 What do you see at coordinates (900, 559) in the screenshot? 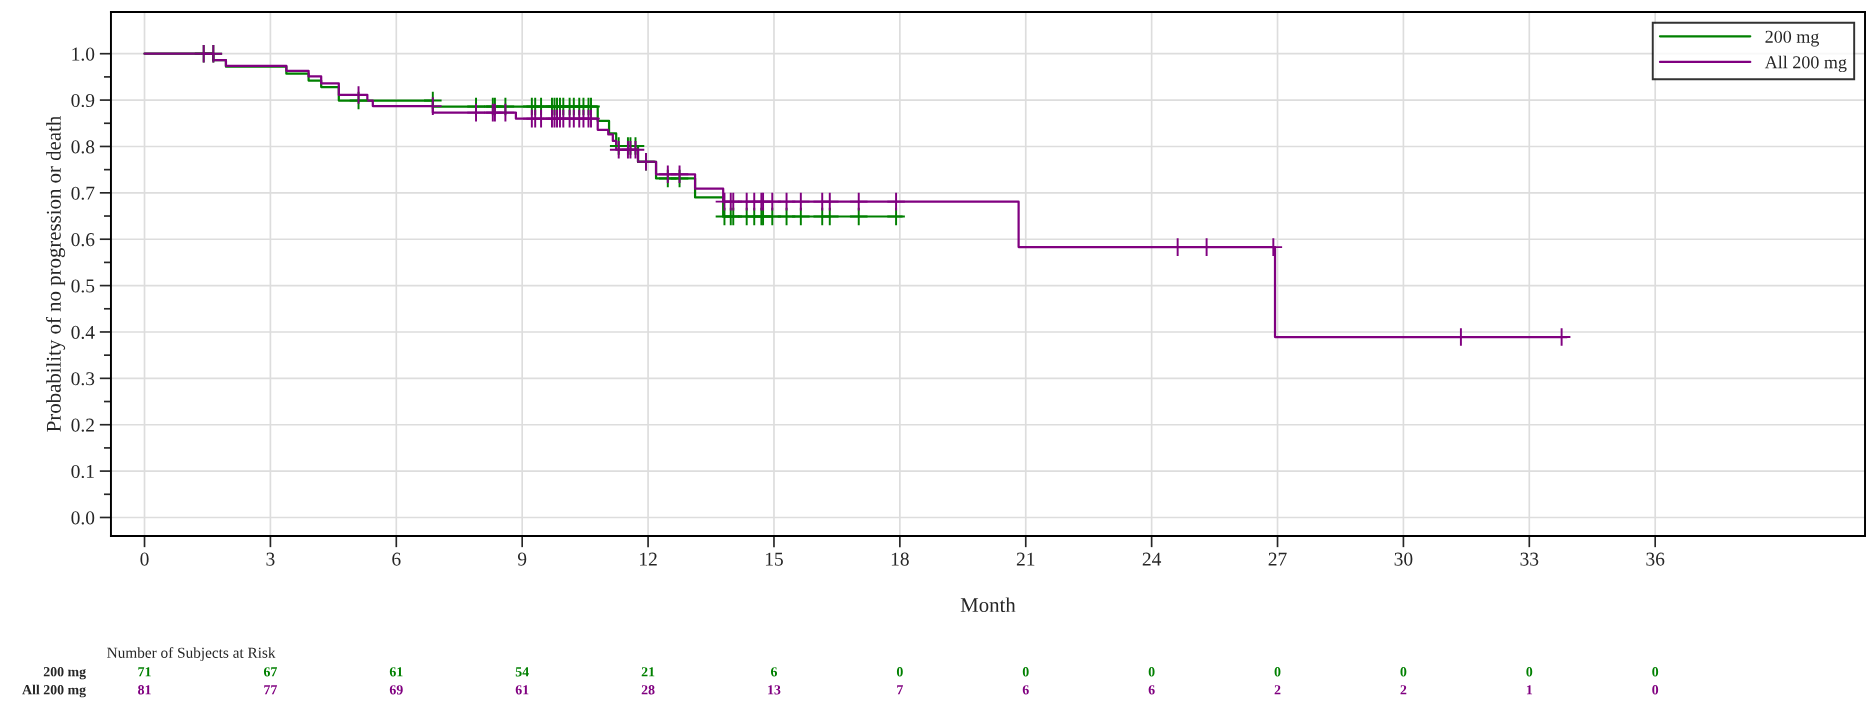
I see `x-tick-label: 18` at bounding box center [900, 559].